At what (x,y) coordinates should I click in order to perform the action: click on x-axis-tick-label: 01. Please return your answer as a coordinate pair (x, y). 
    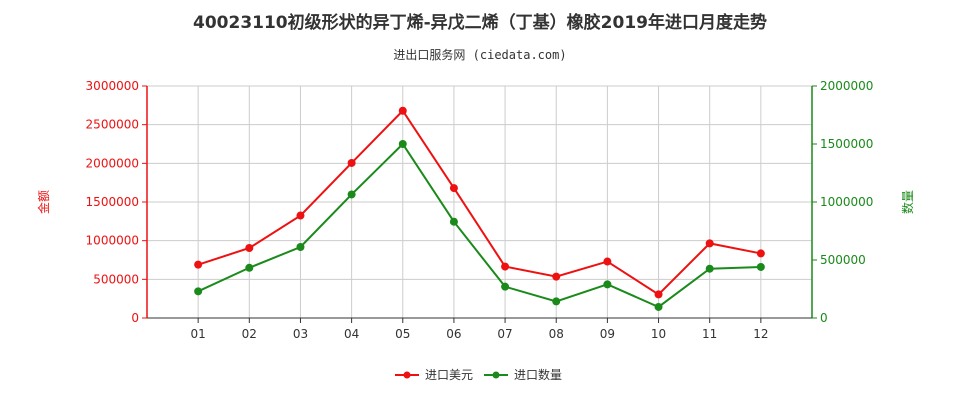
    Looking at the image, I should click on (198, 334).